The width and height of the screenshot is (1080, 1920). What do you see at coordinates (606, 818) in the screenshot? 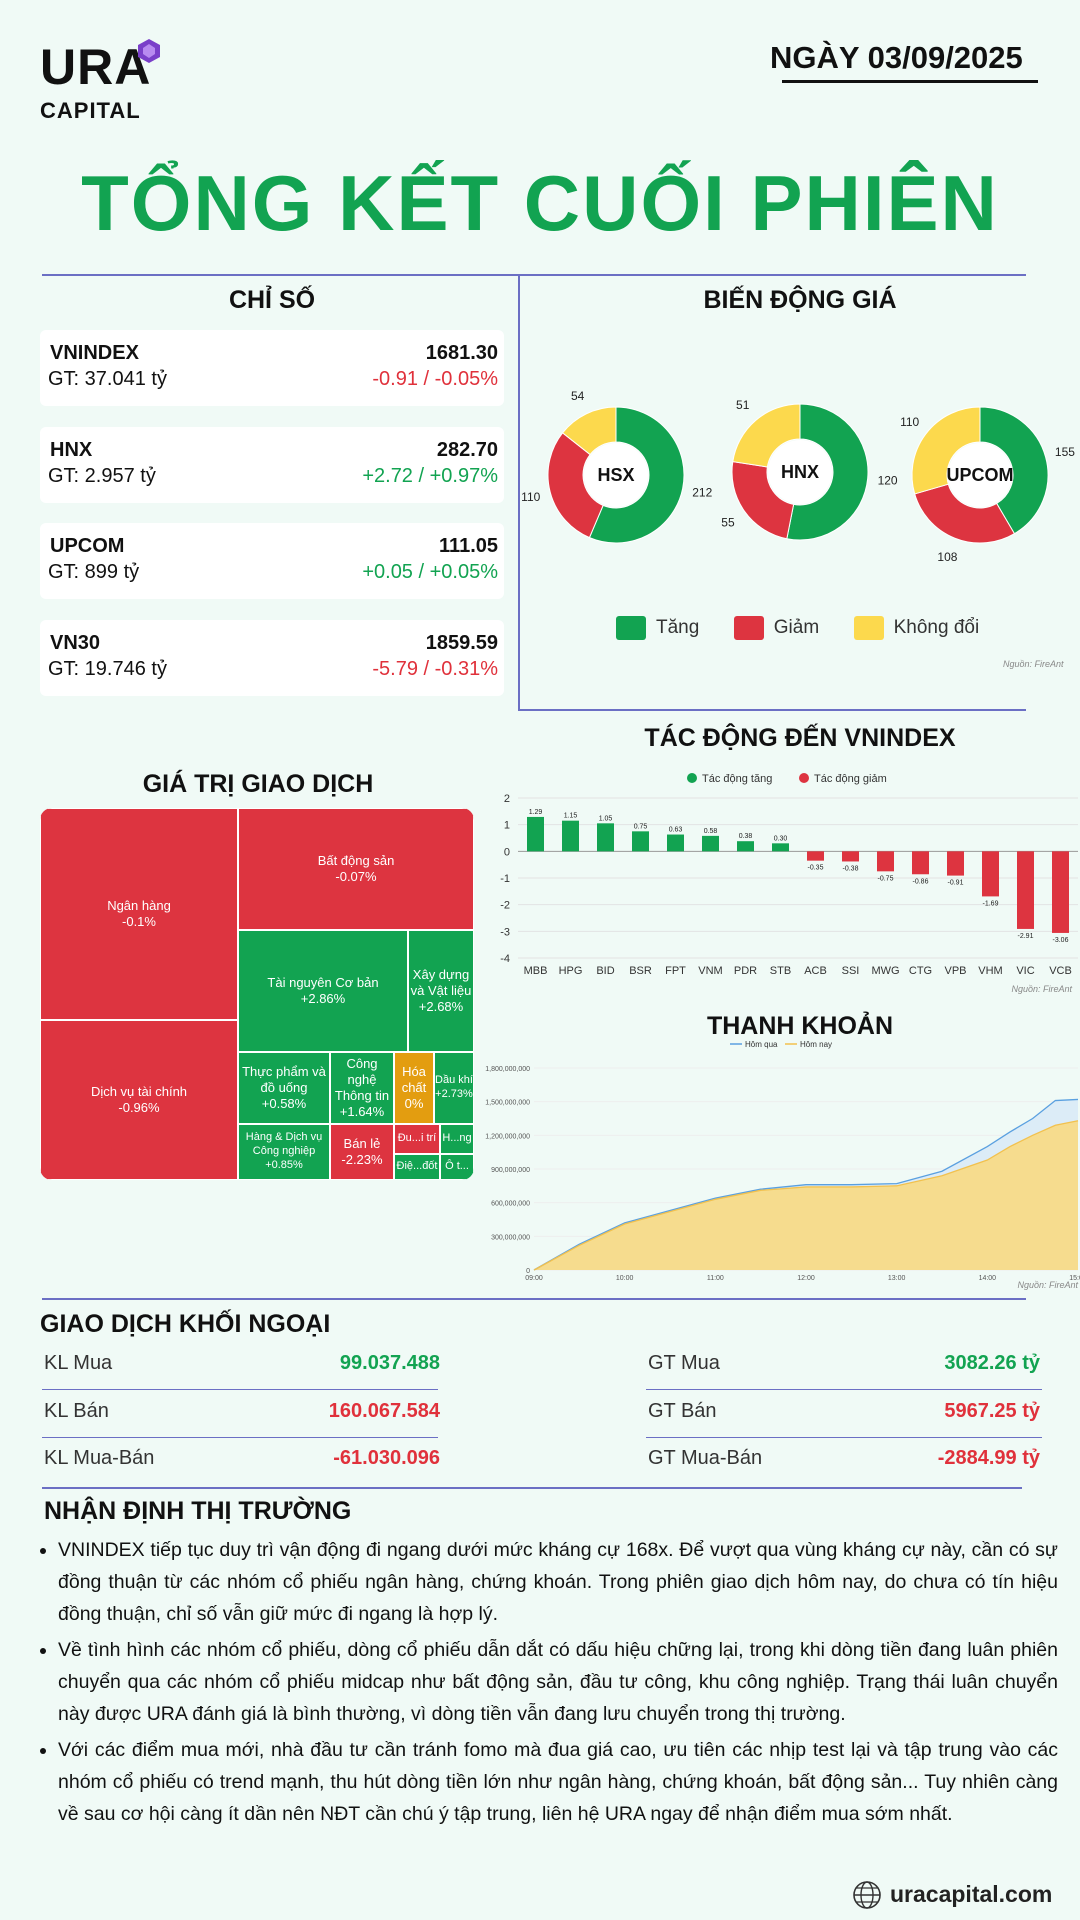
I see `bar-data-label: 1.05` at bounding box center [606, 818].